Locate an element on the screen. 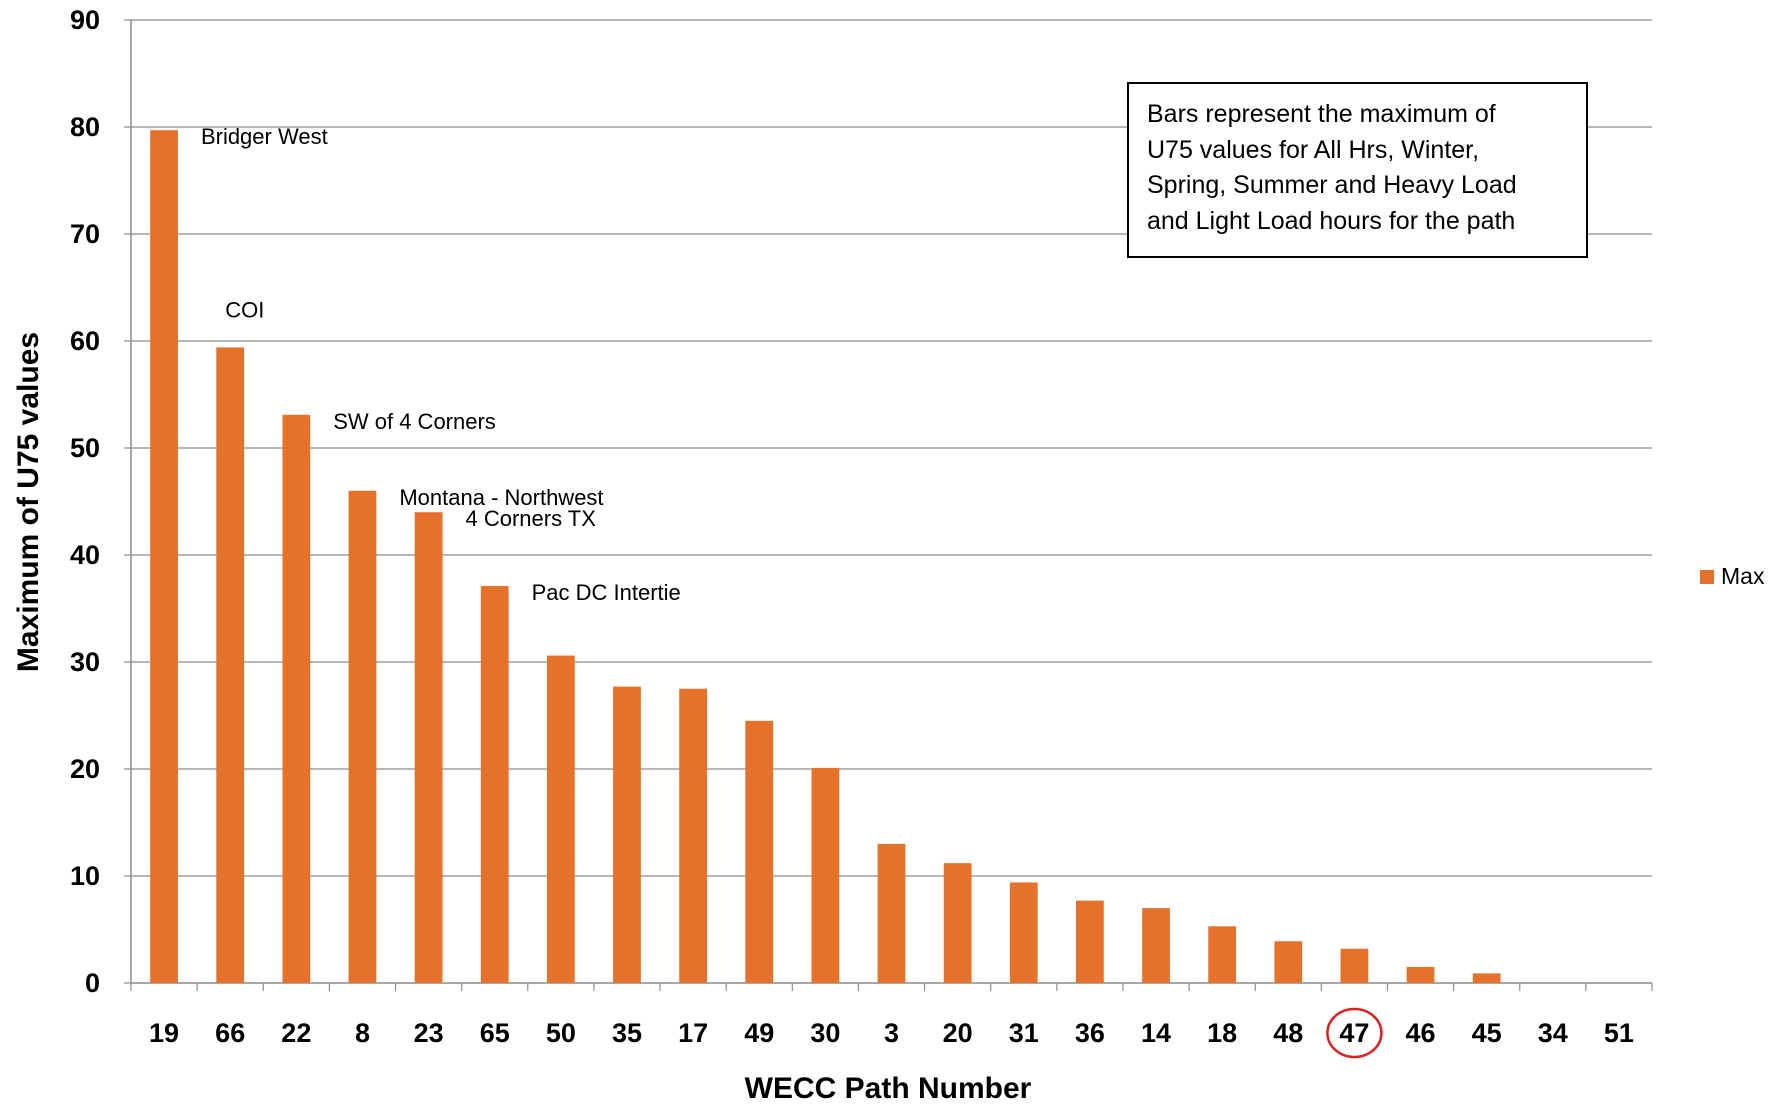 The height and width of the screenshot is (1115, 1780). y-tick-label: 50 is located at coordinates (85, 448).